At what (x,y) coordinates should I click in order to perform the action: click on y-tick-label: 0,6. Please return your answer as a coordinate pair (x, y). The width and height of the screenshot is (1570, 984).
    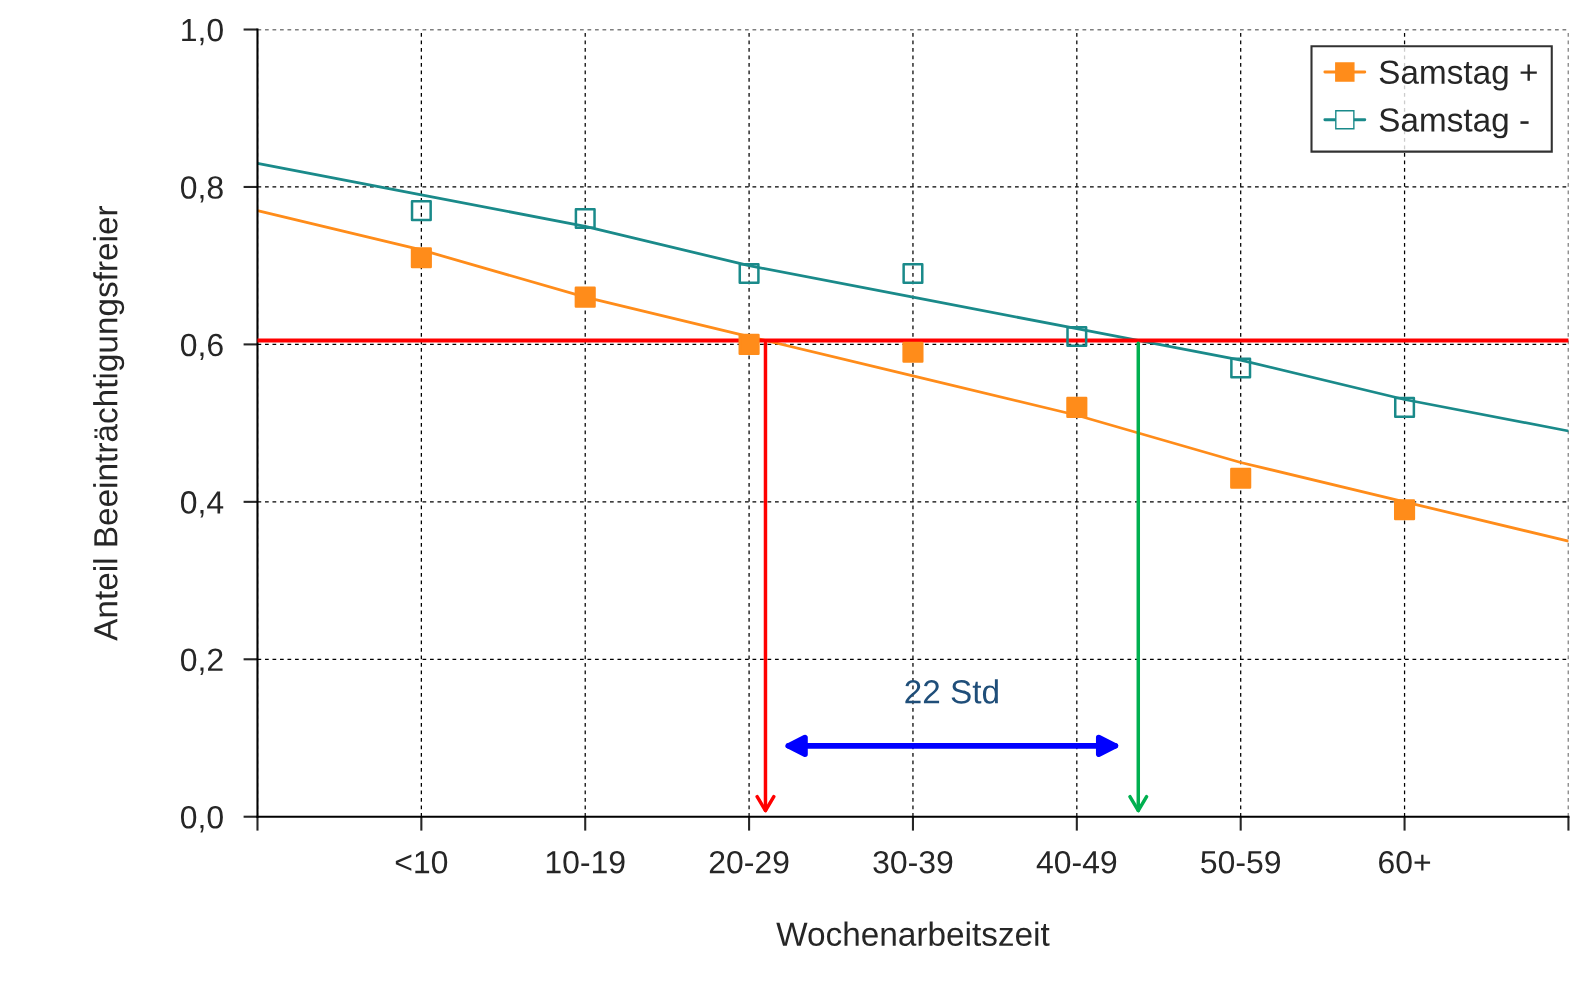
    Looking at the image, I should click on (201, 347).